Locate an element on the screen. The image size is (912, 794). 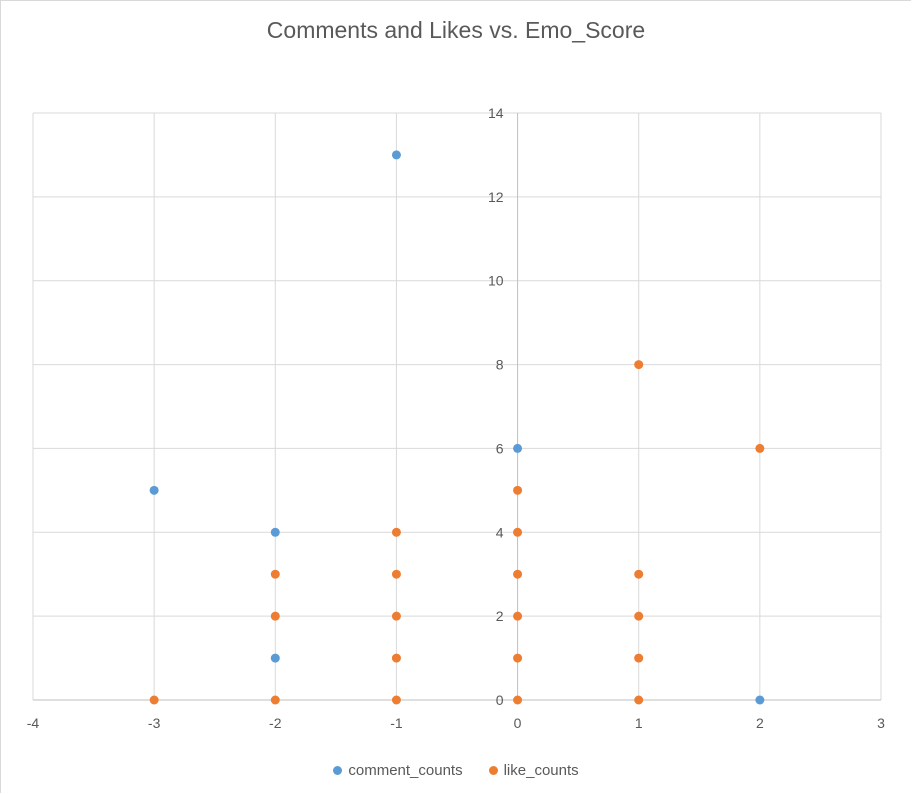
y-tick-label-5: 10 is located at coordinates (496, 281).